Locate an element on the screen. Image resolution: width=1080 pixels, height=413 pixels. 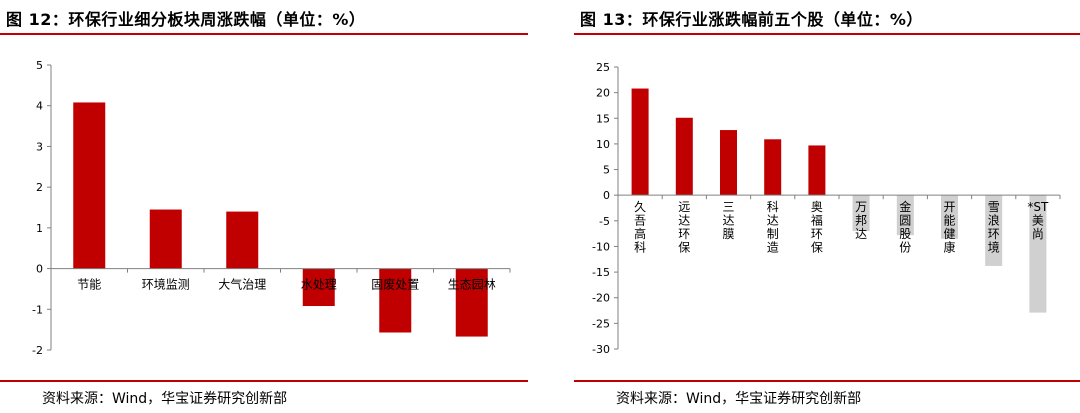
category-label: 久吾高科 is located at coordinates (640, 227).